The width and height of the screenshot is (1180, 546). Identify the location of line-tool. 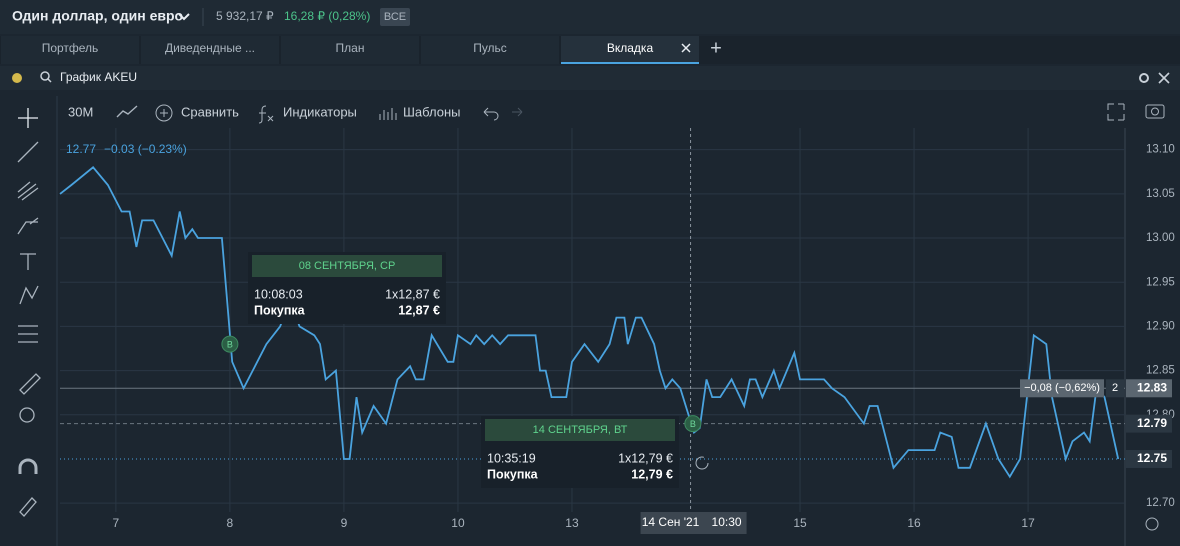
(28, 152).